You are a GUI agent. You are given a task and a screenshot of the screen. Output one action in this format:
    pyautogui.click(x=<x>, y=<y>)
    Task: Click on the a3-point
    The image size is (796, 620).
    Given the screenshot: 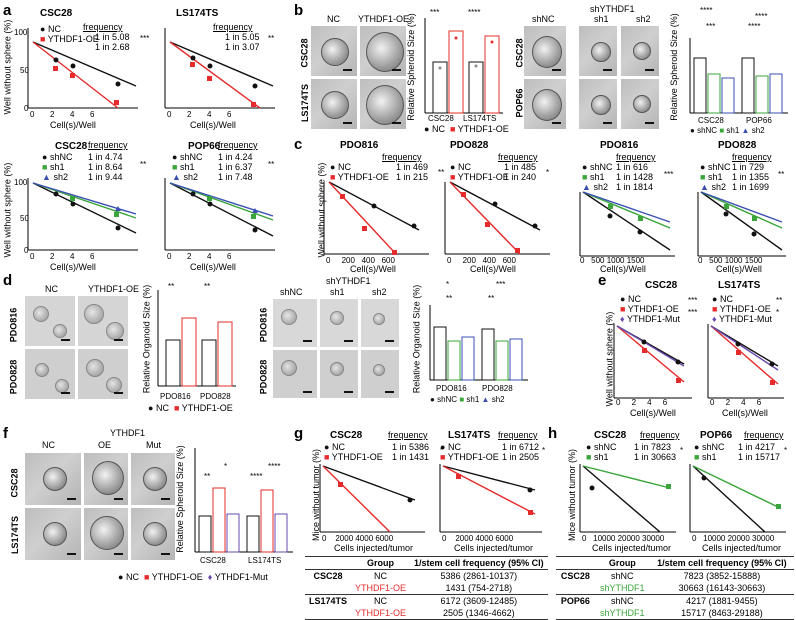 What is the action you would take?
    pyautogui.click(x=72, y=198)
    